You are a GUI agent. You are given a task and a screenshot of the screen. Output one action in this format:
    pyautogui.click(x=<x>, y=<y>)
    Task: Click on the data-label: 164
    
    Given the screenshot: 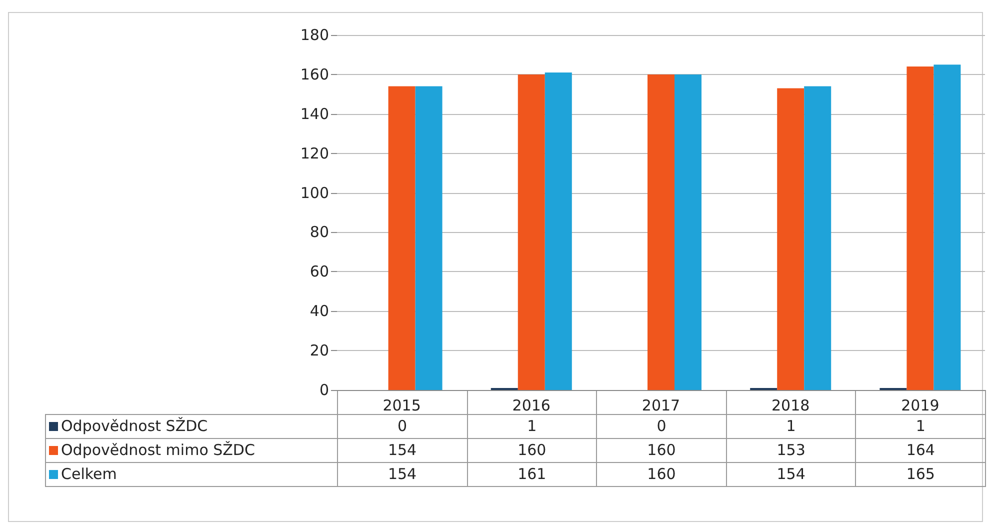 What is the action you would take?
    pyautogui.click(x=921, y=450)
    